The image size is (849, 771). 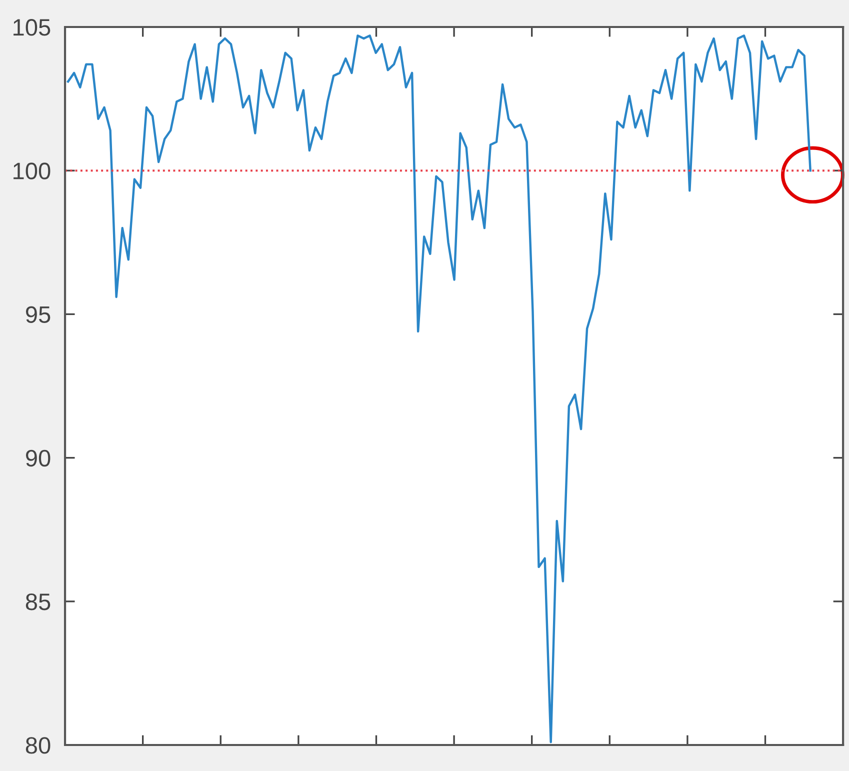 I want to click on y-tick-label: 100, so click(x=32, y=171).